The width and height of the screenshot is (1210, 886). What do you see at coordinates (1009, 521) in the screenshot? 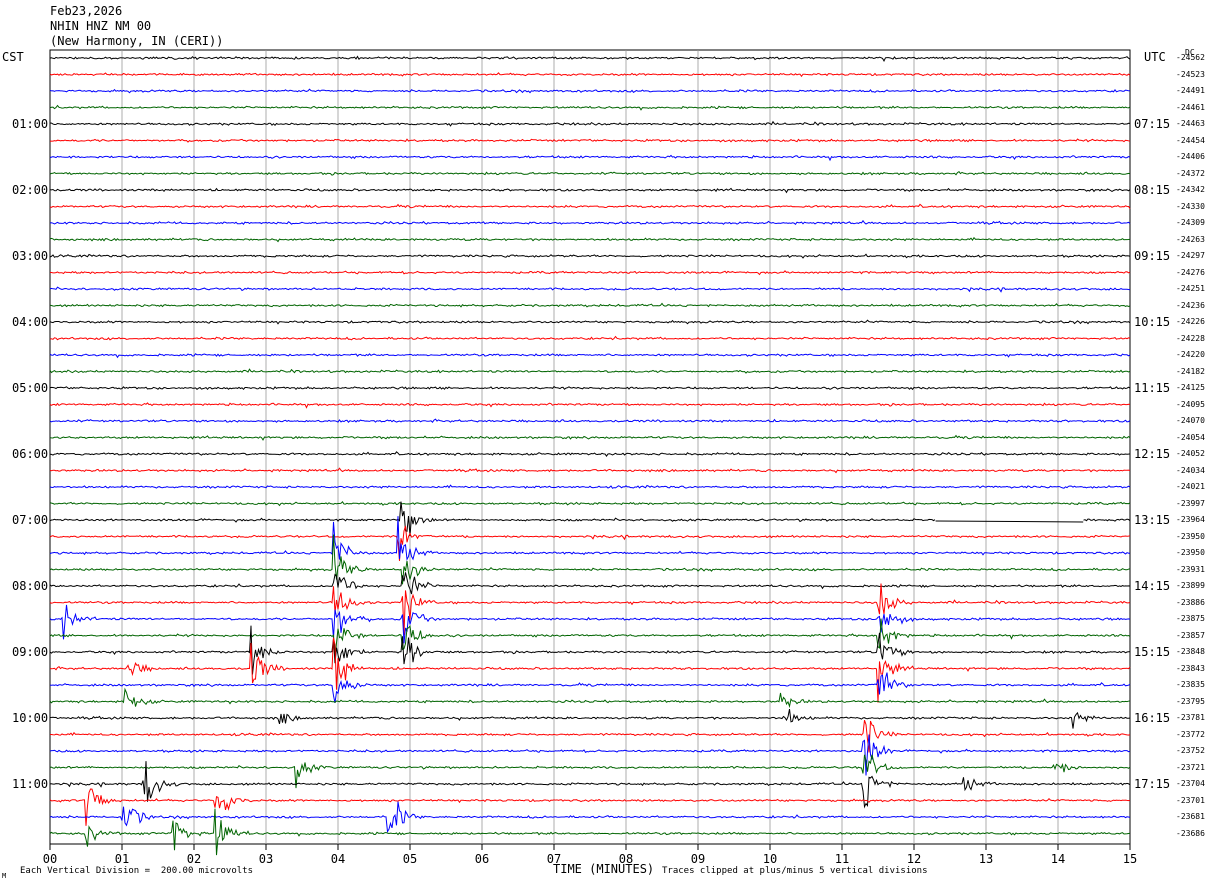
I see `trace-gap-line` at bounding box center [1009, 521].